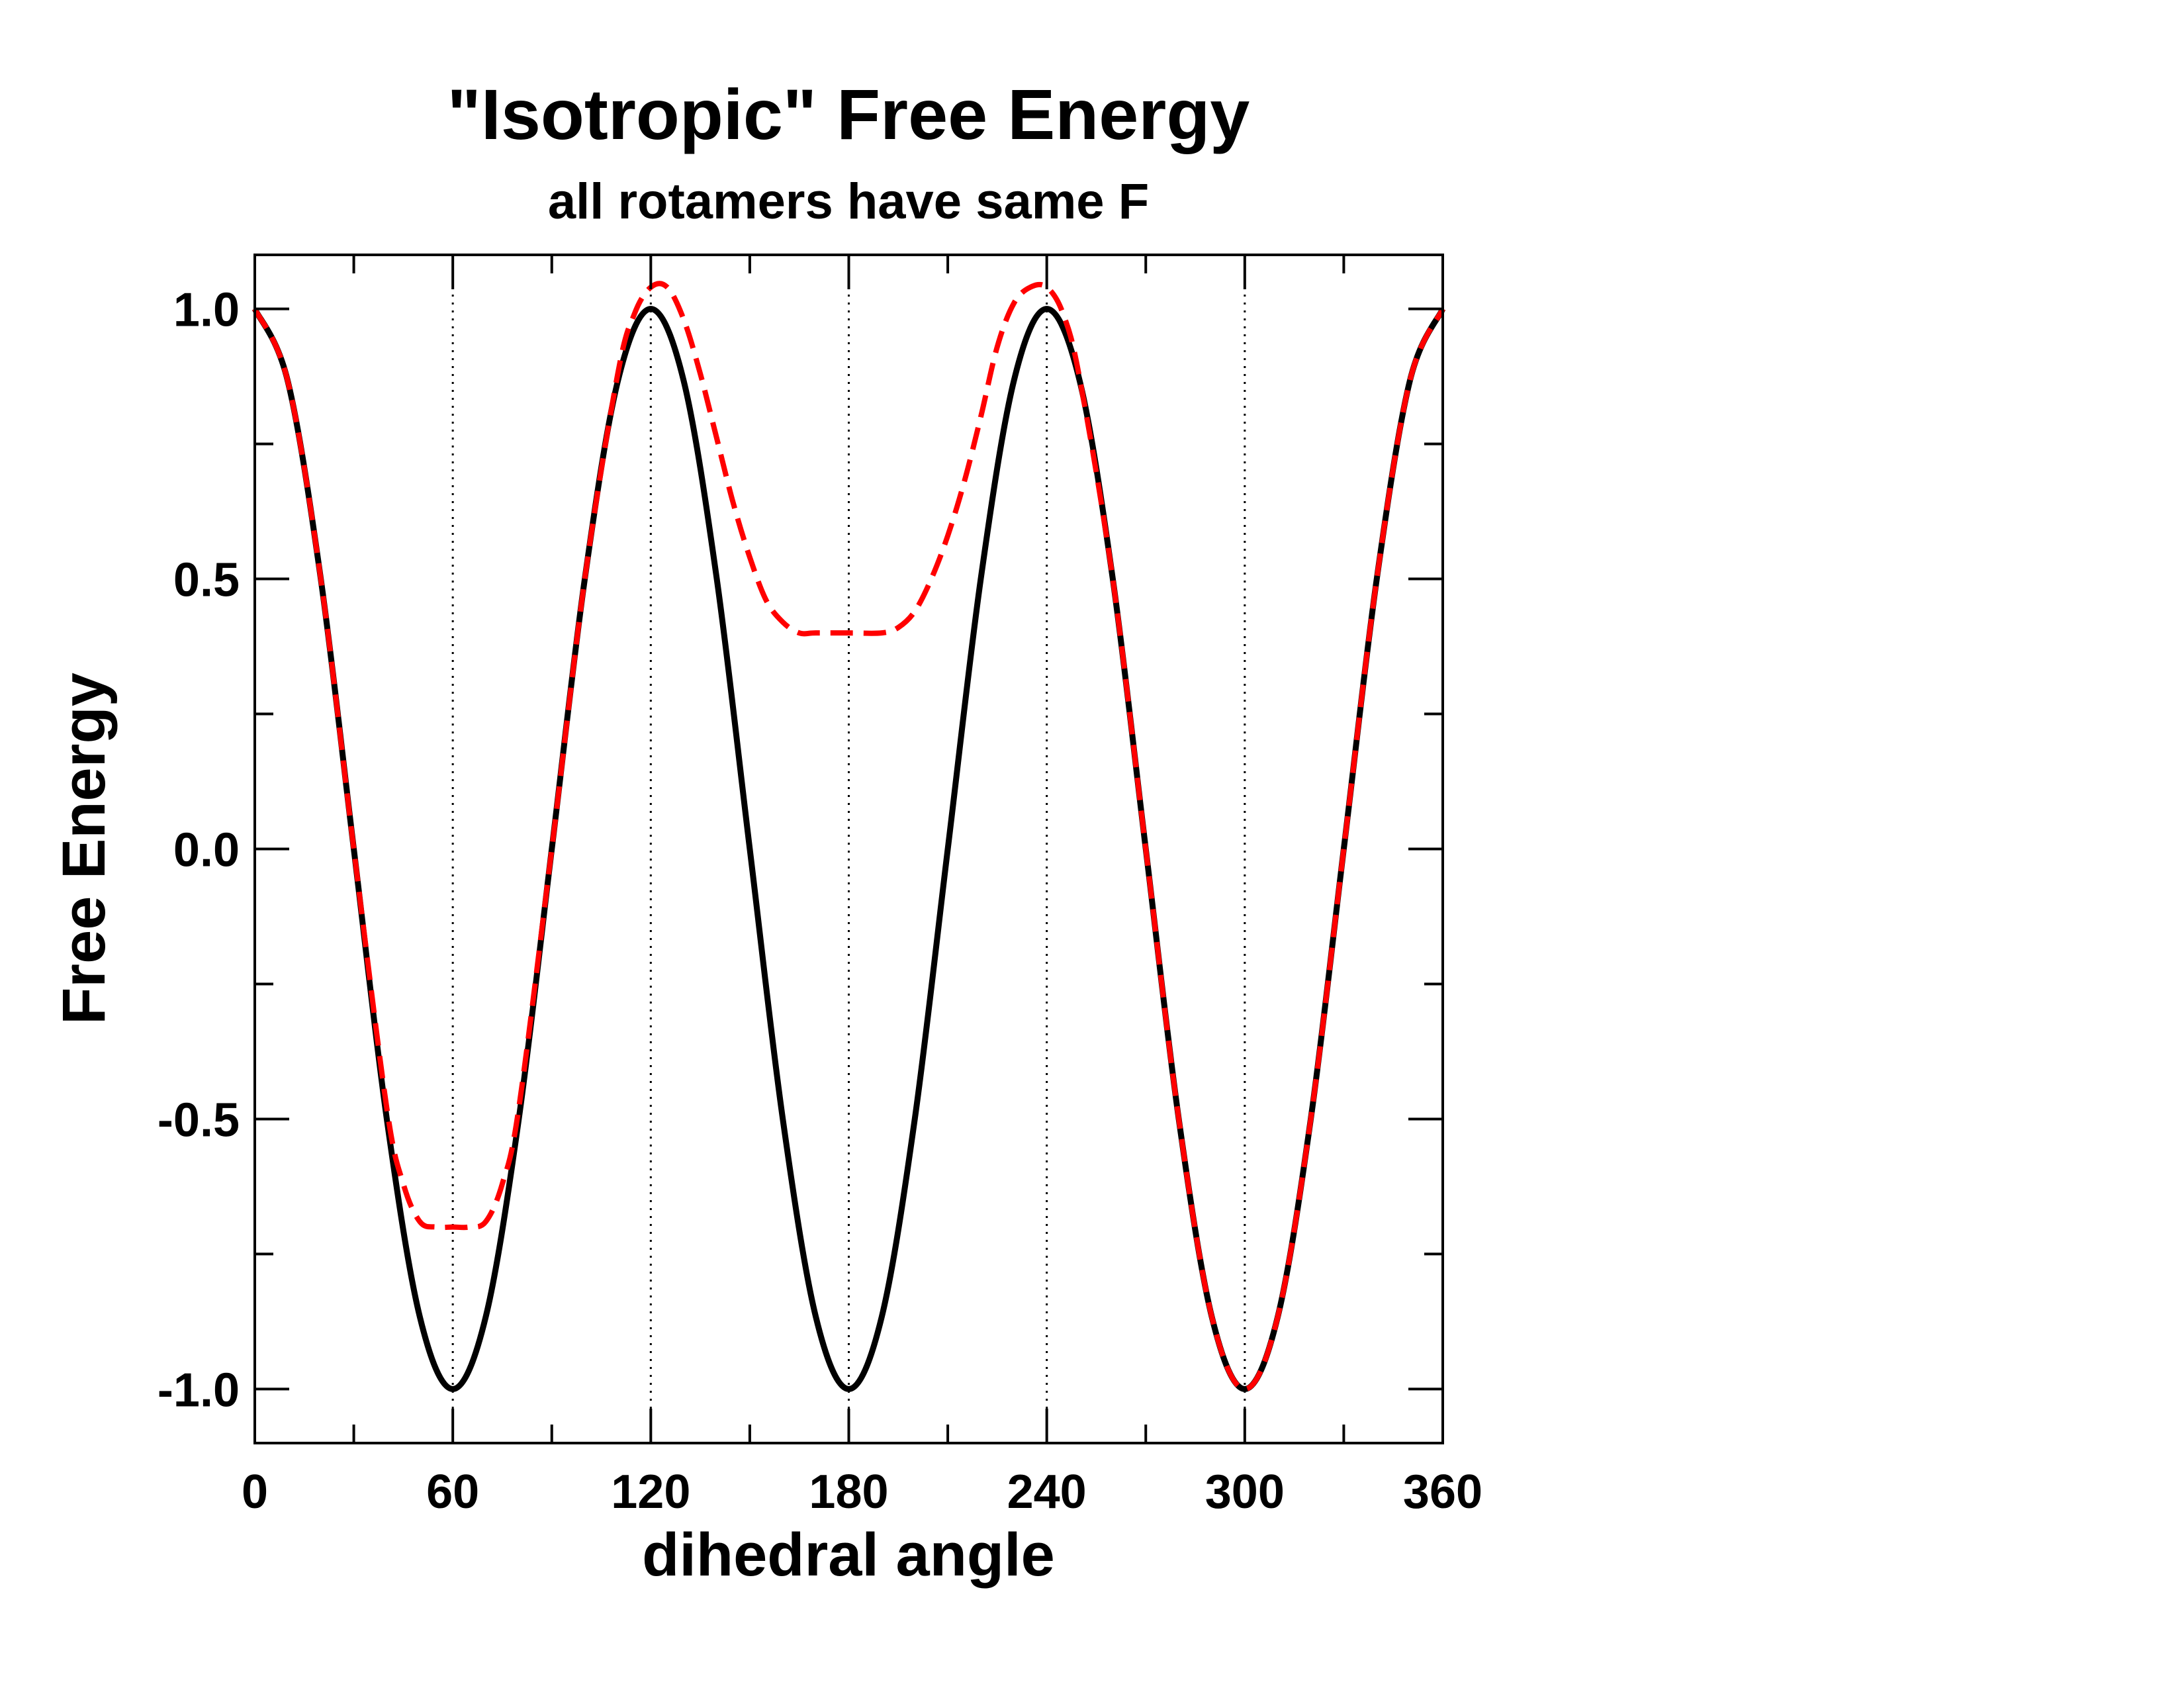  What do you see at coordinates (207, 850) in the screenshot?
I see `y-tick-label: 0.0` at bounding box center [207, 850].